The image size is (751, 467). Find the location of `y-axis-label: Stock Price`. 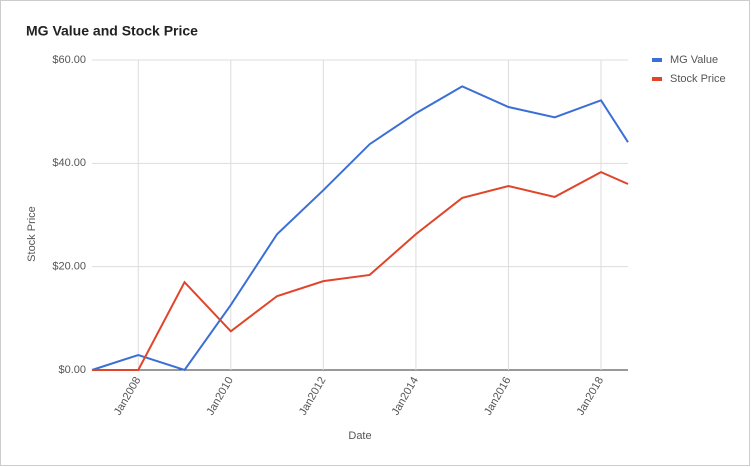

y-axis-label: Stock Price is located at coordinates (32, 234).